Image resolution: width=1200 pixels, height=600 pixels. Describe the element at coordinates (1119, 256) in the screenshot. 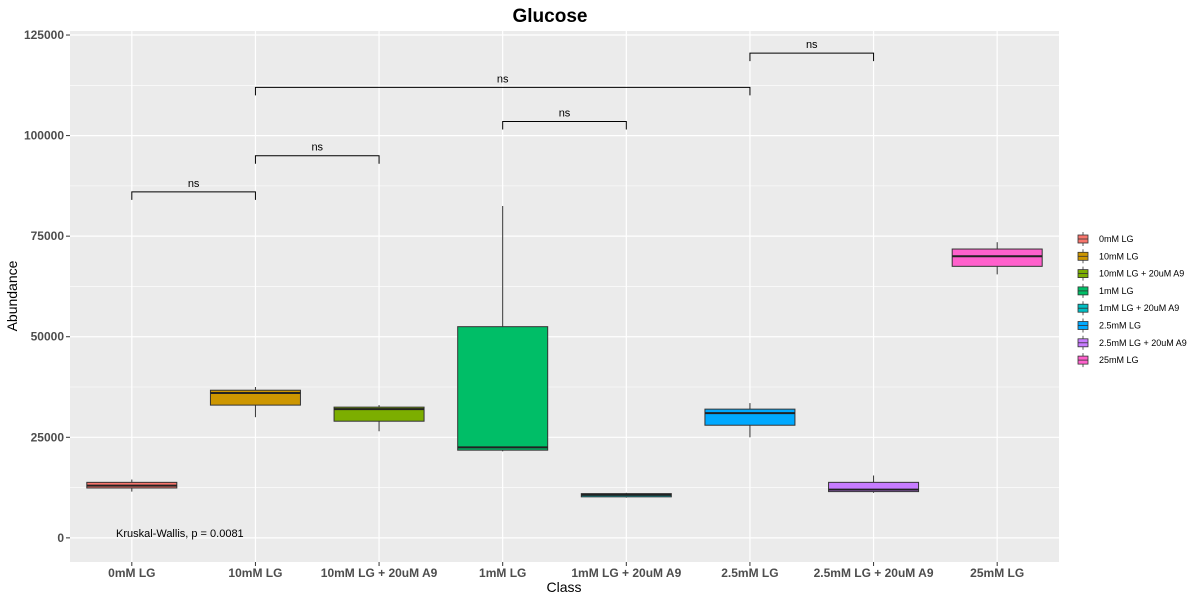

I see `legend-label: 10mM LG` at that location.